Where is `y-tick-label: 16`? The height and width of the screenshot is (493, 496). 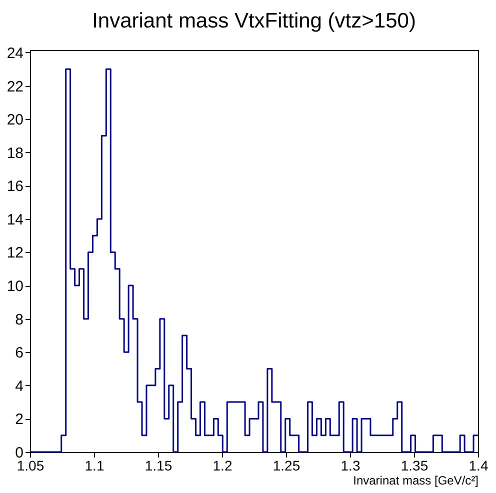 y-tick-label: 16 is located at coordinates (15, 187).